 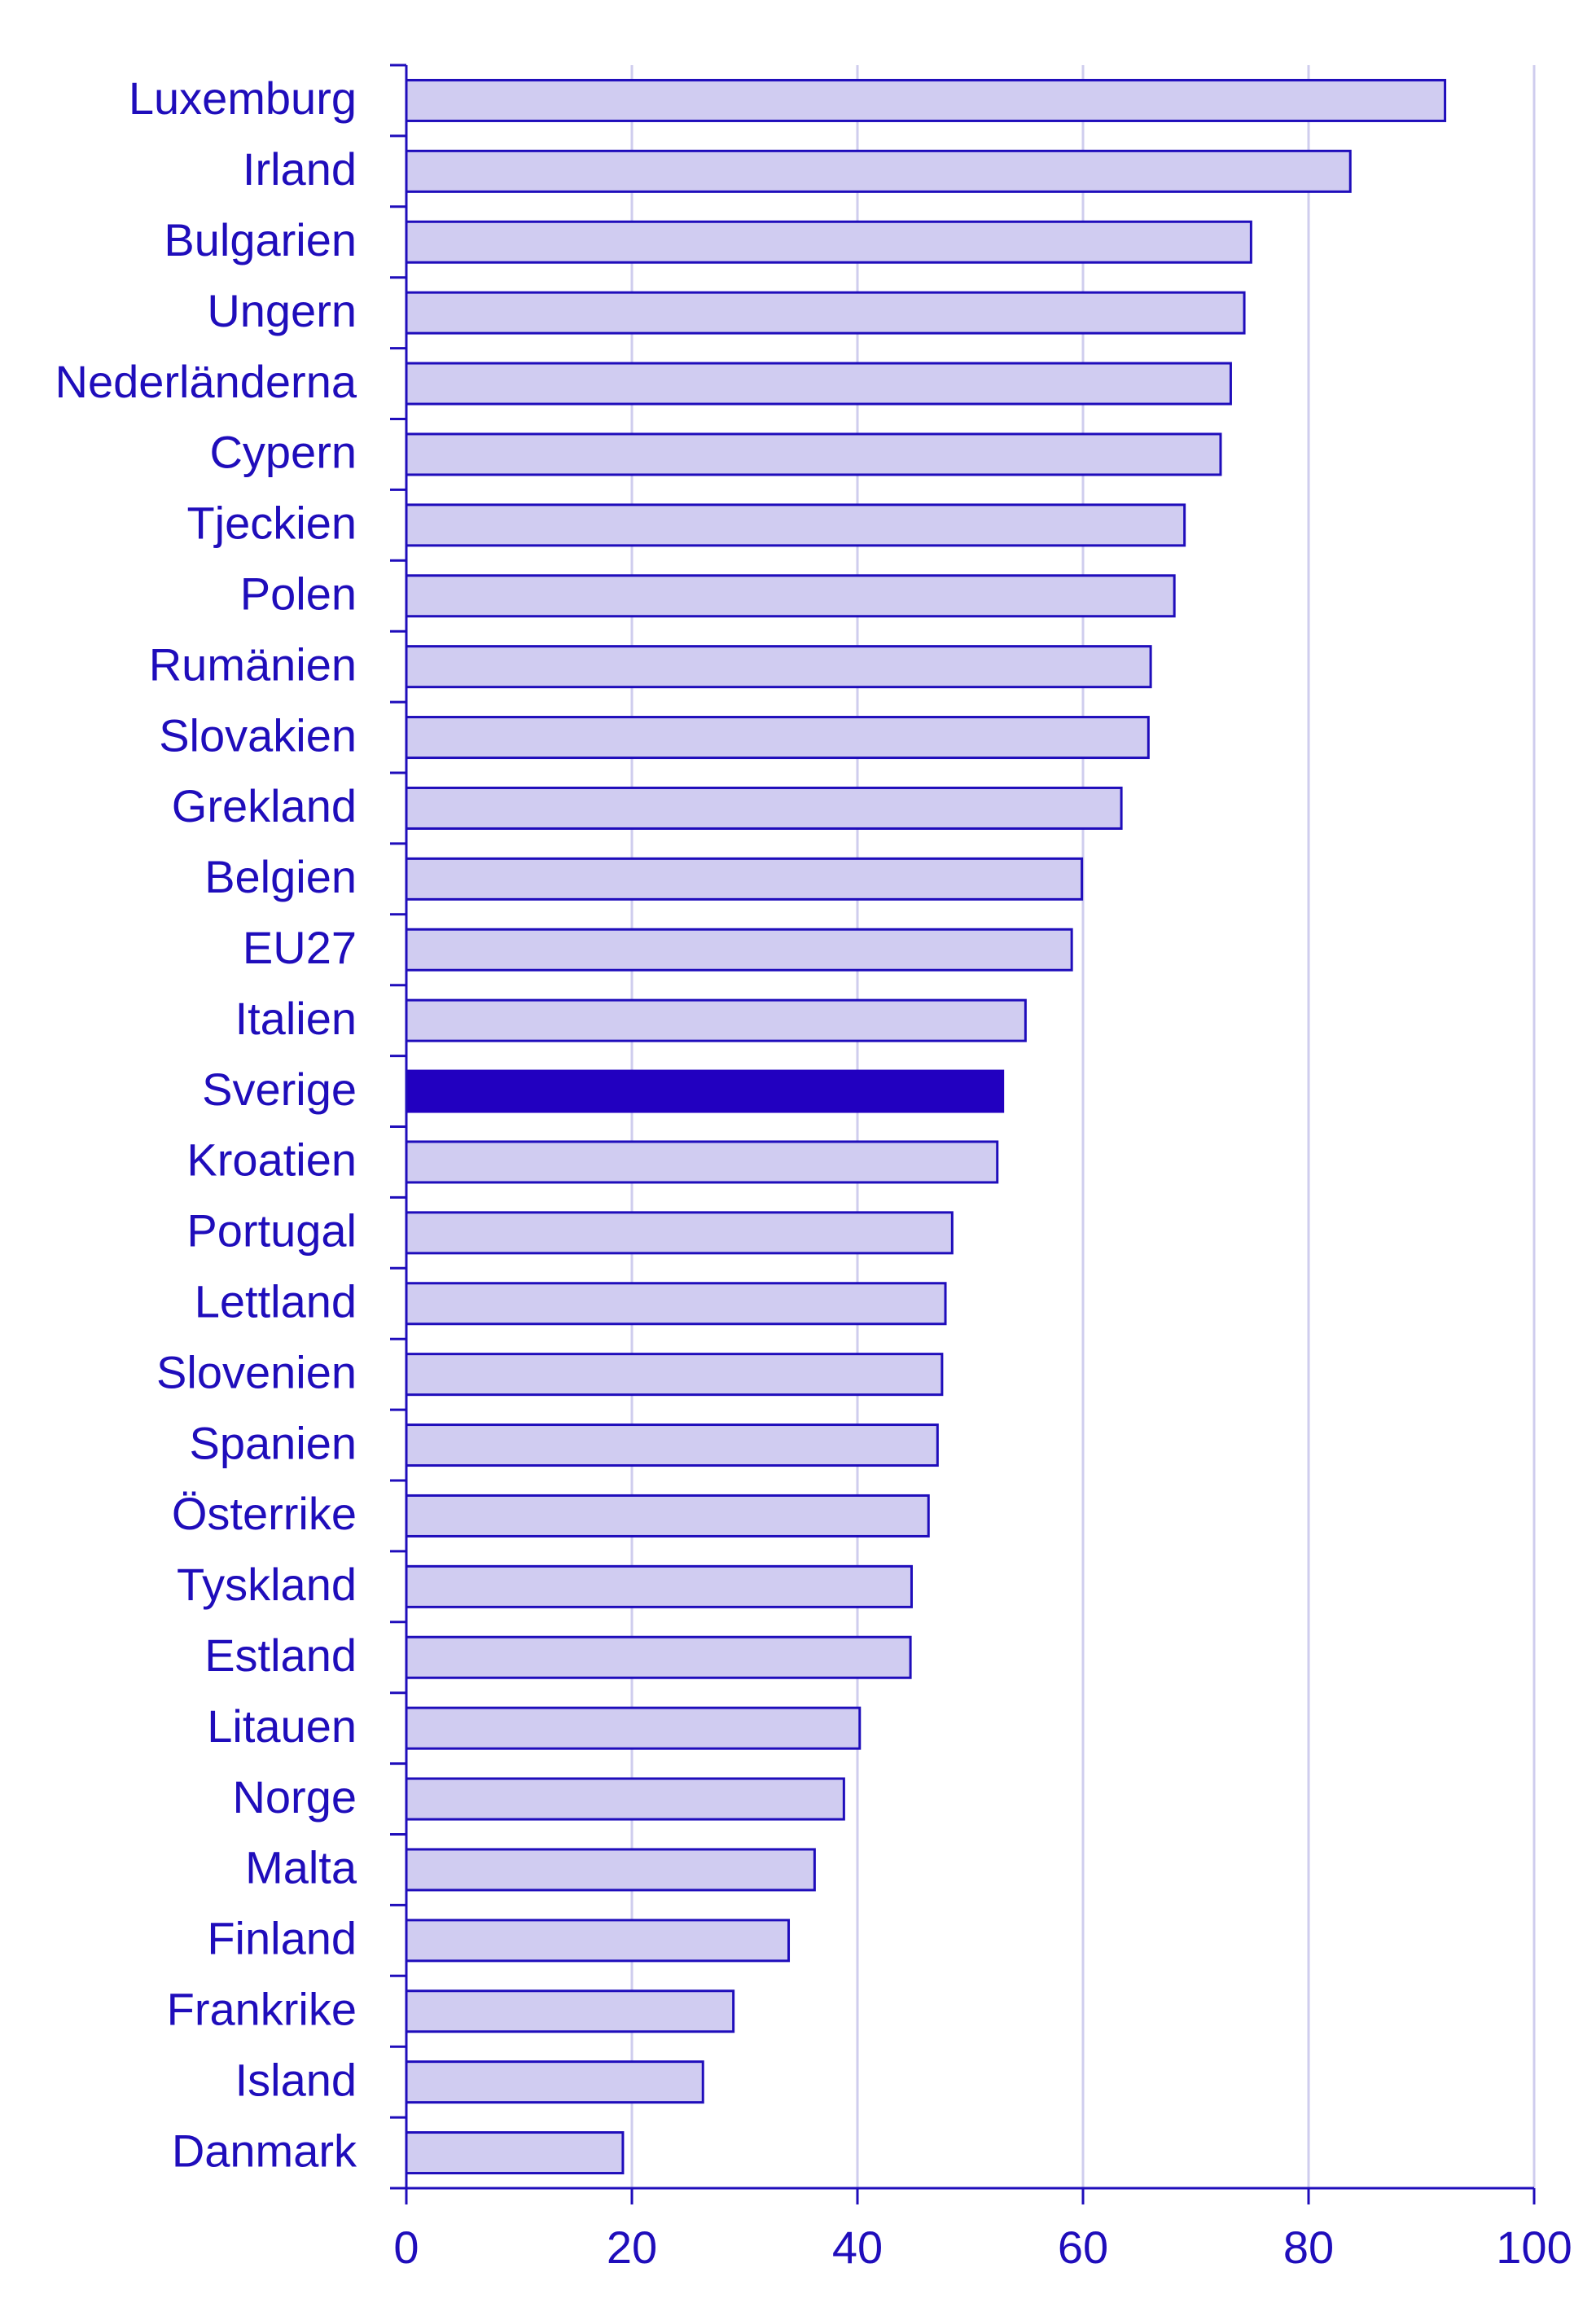 I want to click on category-label: Kroatien, so click(x=271, y=1160).